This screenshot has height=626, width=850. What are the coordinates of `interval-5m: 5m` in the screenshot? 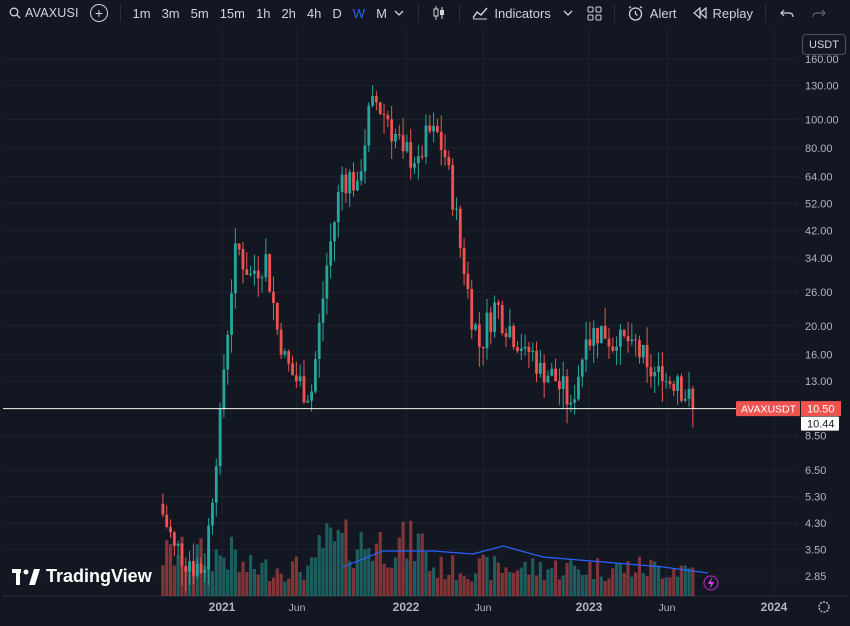 It's located at (199, 13).